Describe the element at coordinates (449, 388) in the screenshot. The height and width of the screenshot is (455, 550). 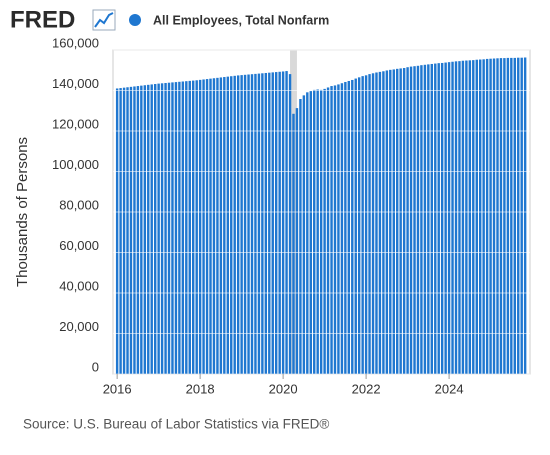
I see `x-tick-label: 2024` at that location.